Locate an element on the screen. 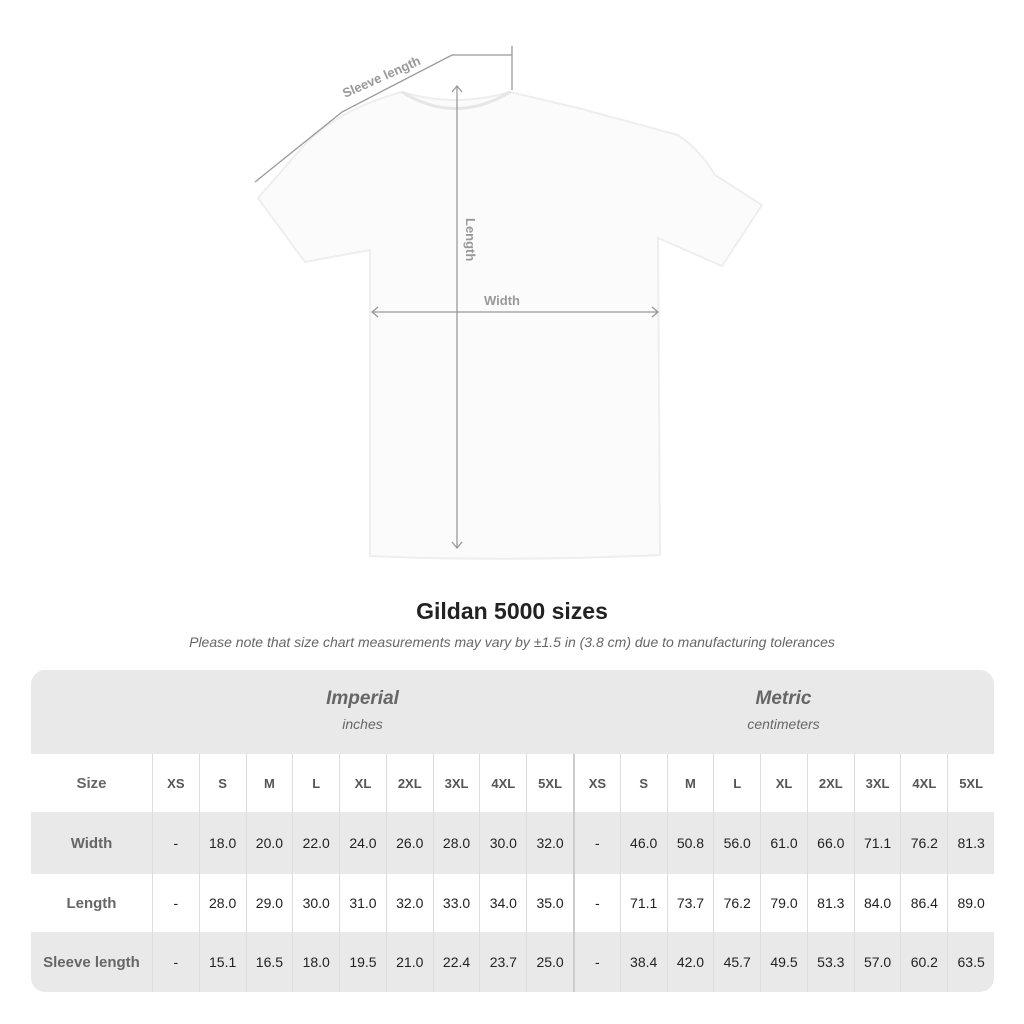 This screenshot has width=1024, height=1024. row-label: Length is located at coordinates (91, 903).